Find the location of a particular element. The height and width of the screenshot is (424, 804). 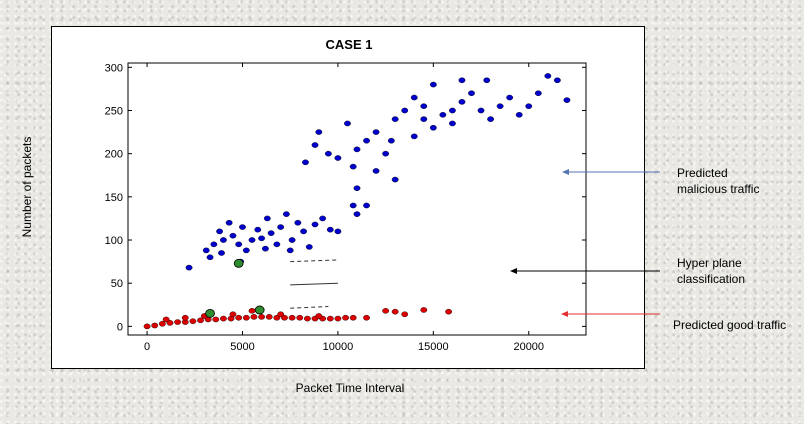

good-traffic-label: Predicted good traffic is located at coordinates (730, 325).